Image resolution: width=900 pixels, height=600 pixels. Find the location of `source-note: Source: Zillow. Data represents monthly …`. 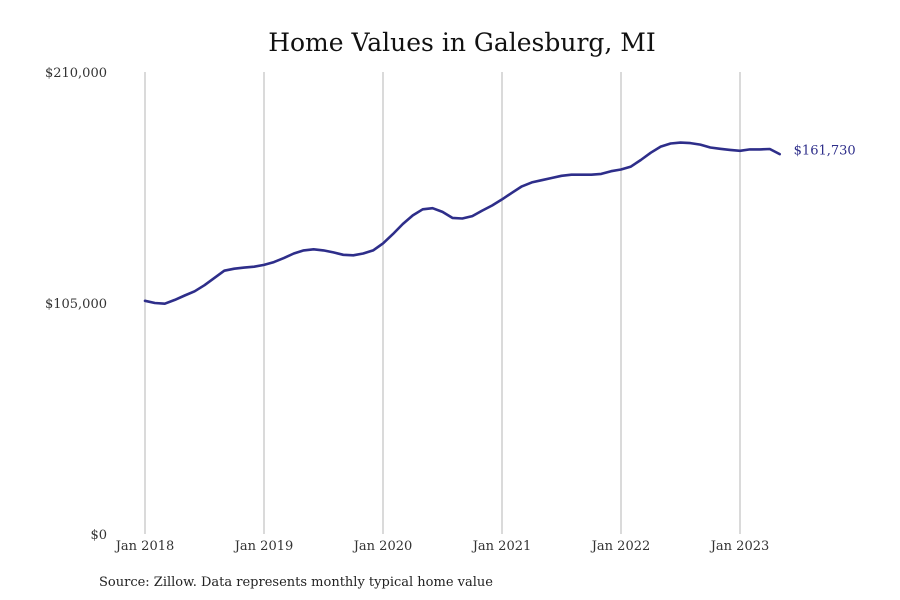

source-note: Source: Zillow. Data represents monthly … is located at coordinates (296, 582).